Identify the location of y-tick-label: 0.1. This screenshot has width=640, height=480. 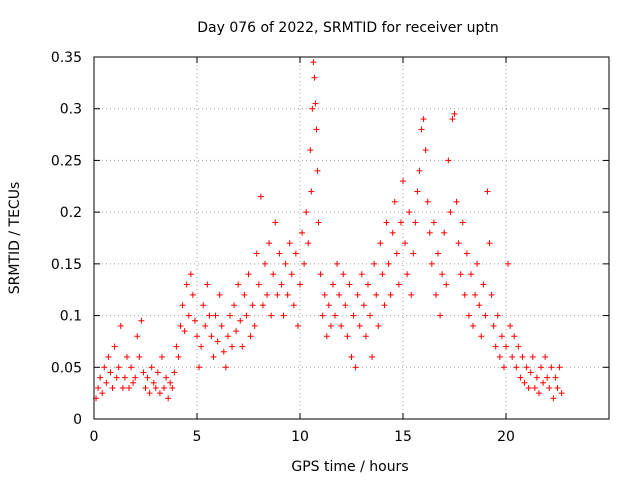
(71, 317).